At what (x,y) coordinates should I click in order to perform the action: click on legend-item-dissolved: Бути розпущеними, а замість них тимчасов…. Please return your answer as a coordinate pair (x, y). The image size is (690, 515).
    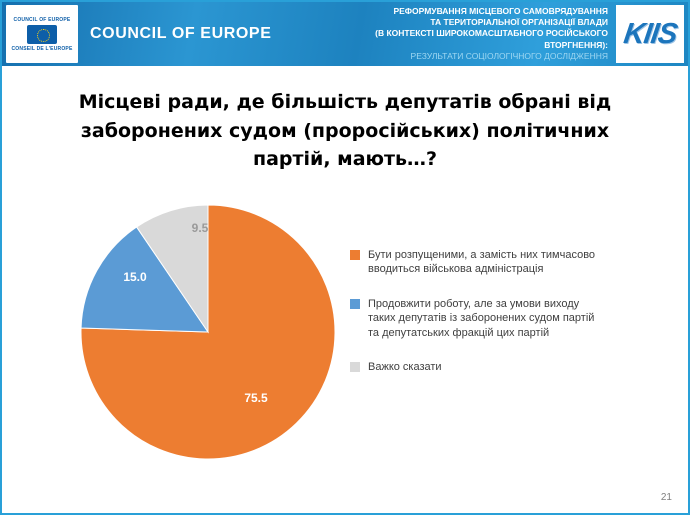
    Looking at the image, I should click on (481, 262).